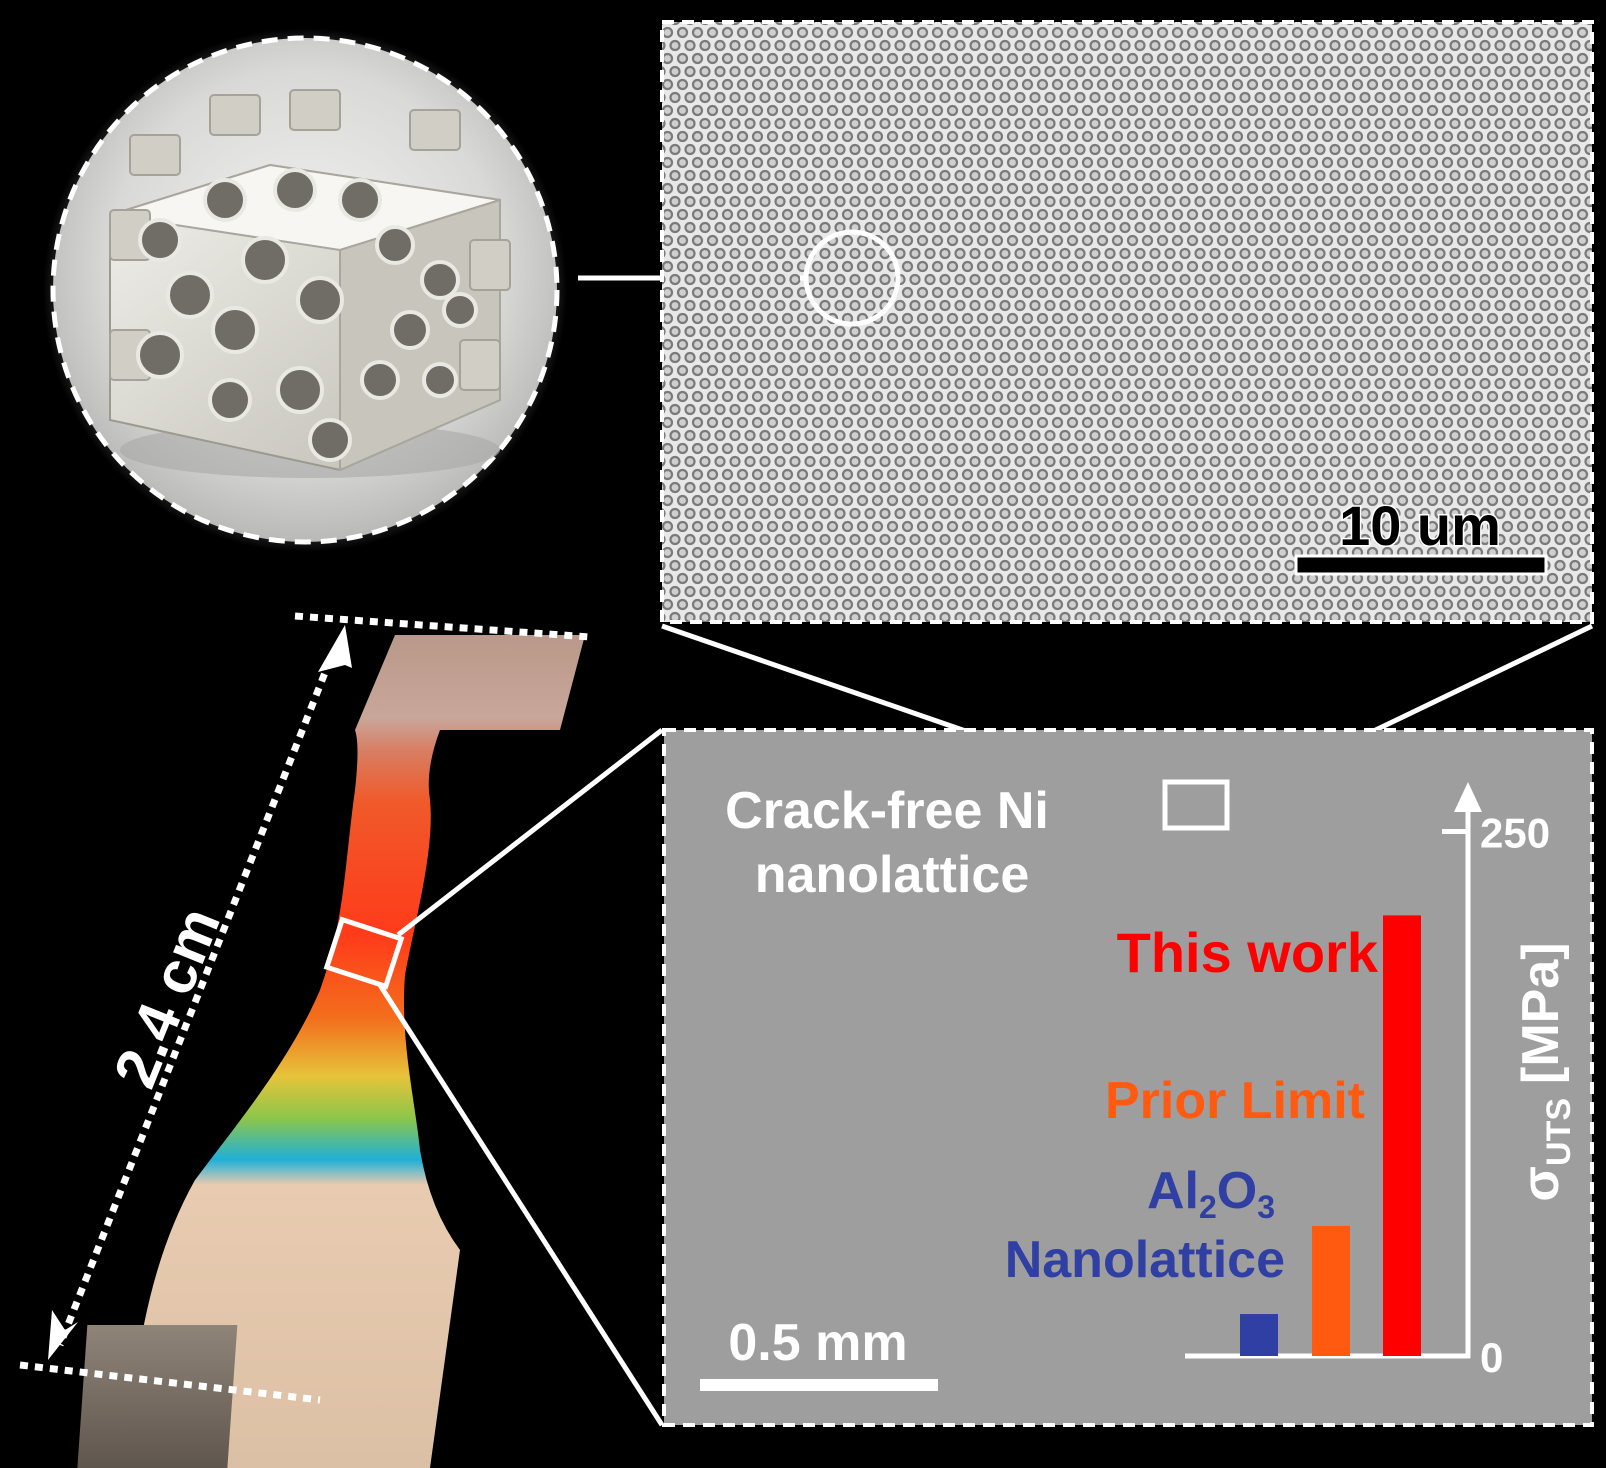 The image size is (1606, 1468). I want to click on label-al2o3-line2: Nanolattice, so click(1145, 1260).